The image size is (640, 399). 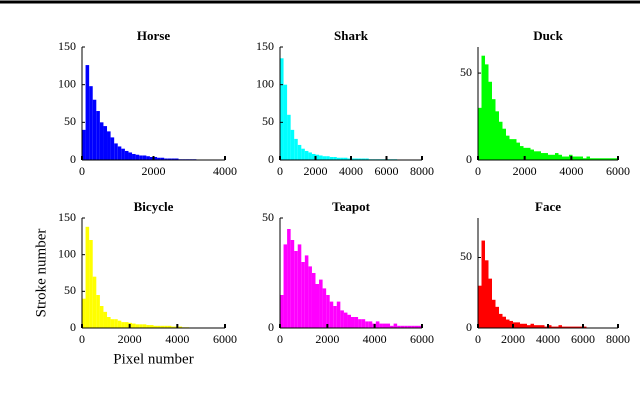 I want to click on y-tick-label: 150, so click(x=67, y=46).